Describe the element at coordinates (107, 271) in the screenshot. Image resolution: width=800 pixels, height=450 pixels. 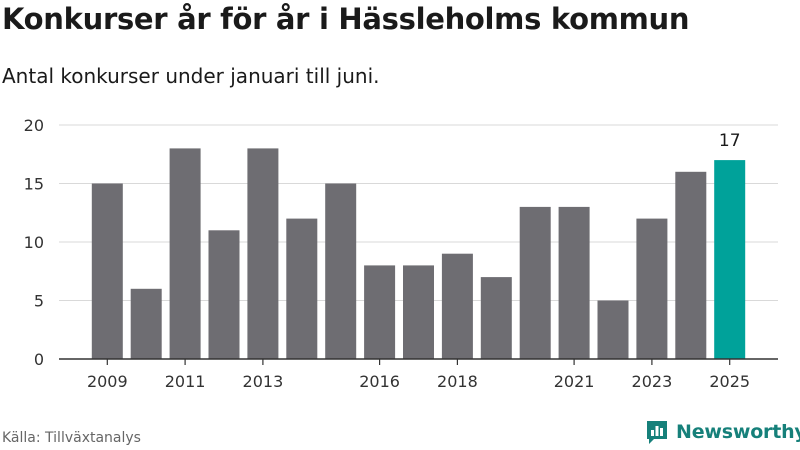
I see `bar-2009` at that location.